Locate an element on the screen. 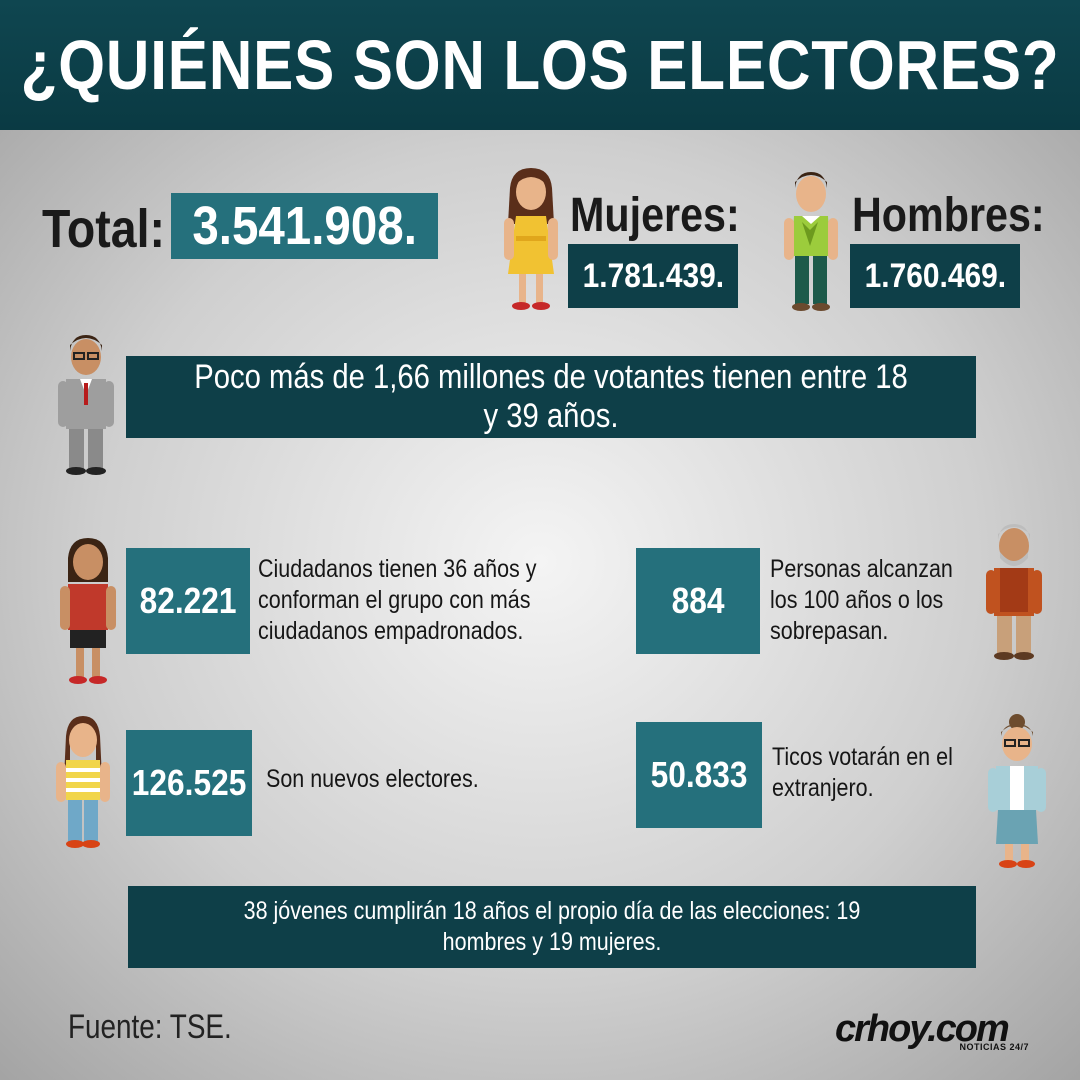 This screenshot has width=1080, height=1080. new-voters-text: Son nuevos electores. is located at coordinates (372, 779).